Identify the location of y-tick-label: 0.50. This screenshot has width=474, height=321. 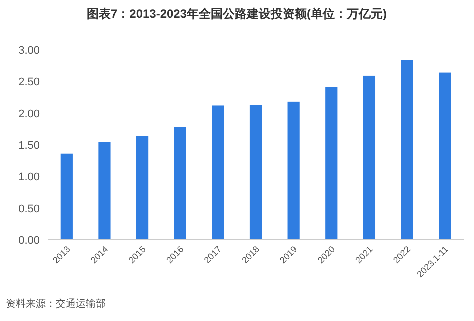
(29, 209).